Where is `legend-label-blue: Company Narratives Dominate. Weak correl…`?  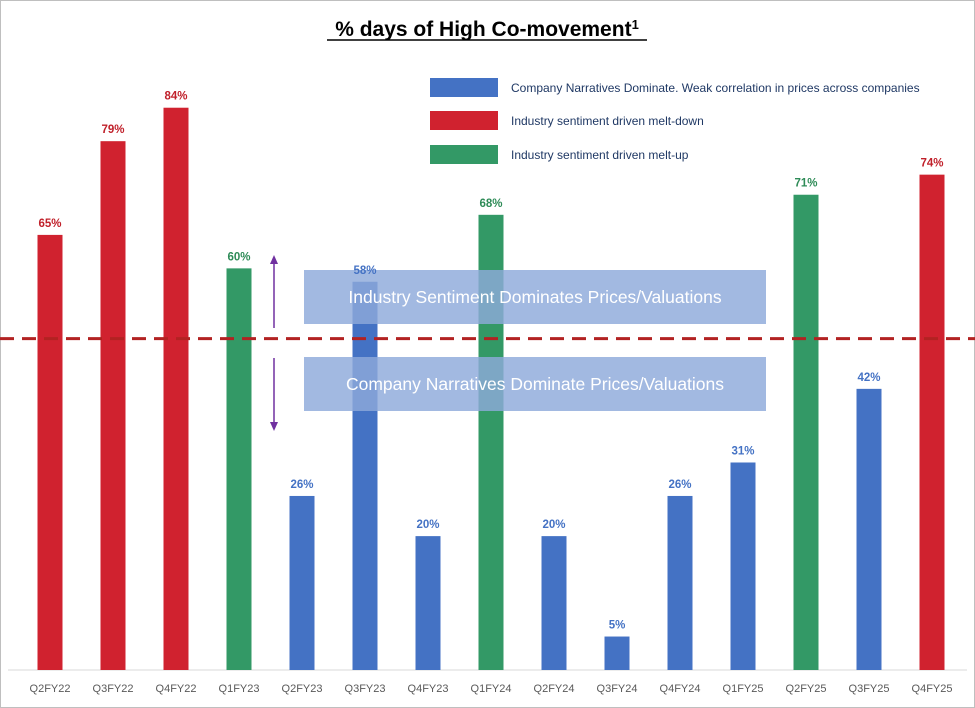 legend-label-blue: Company Narratives Dominate. Weak correl… is located at coordinates (715, 88).